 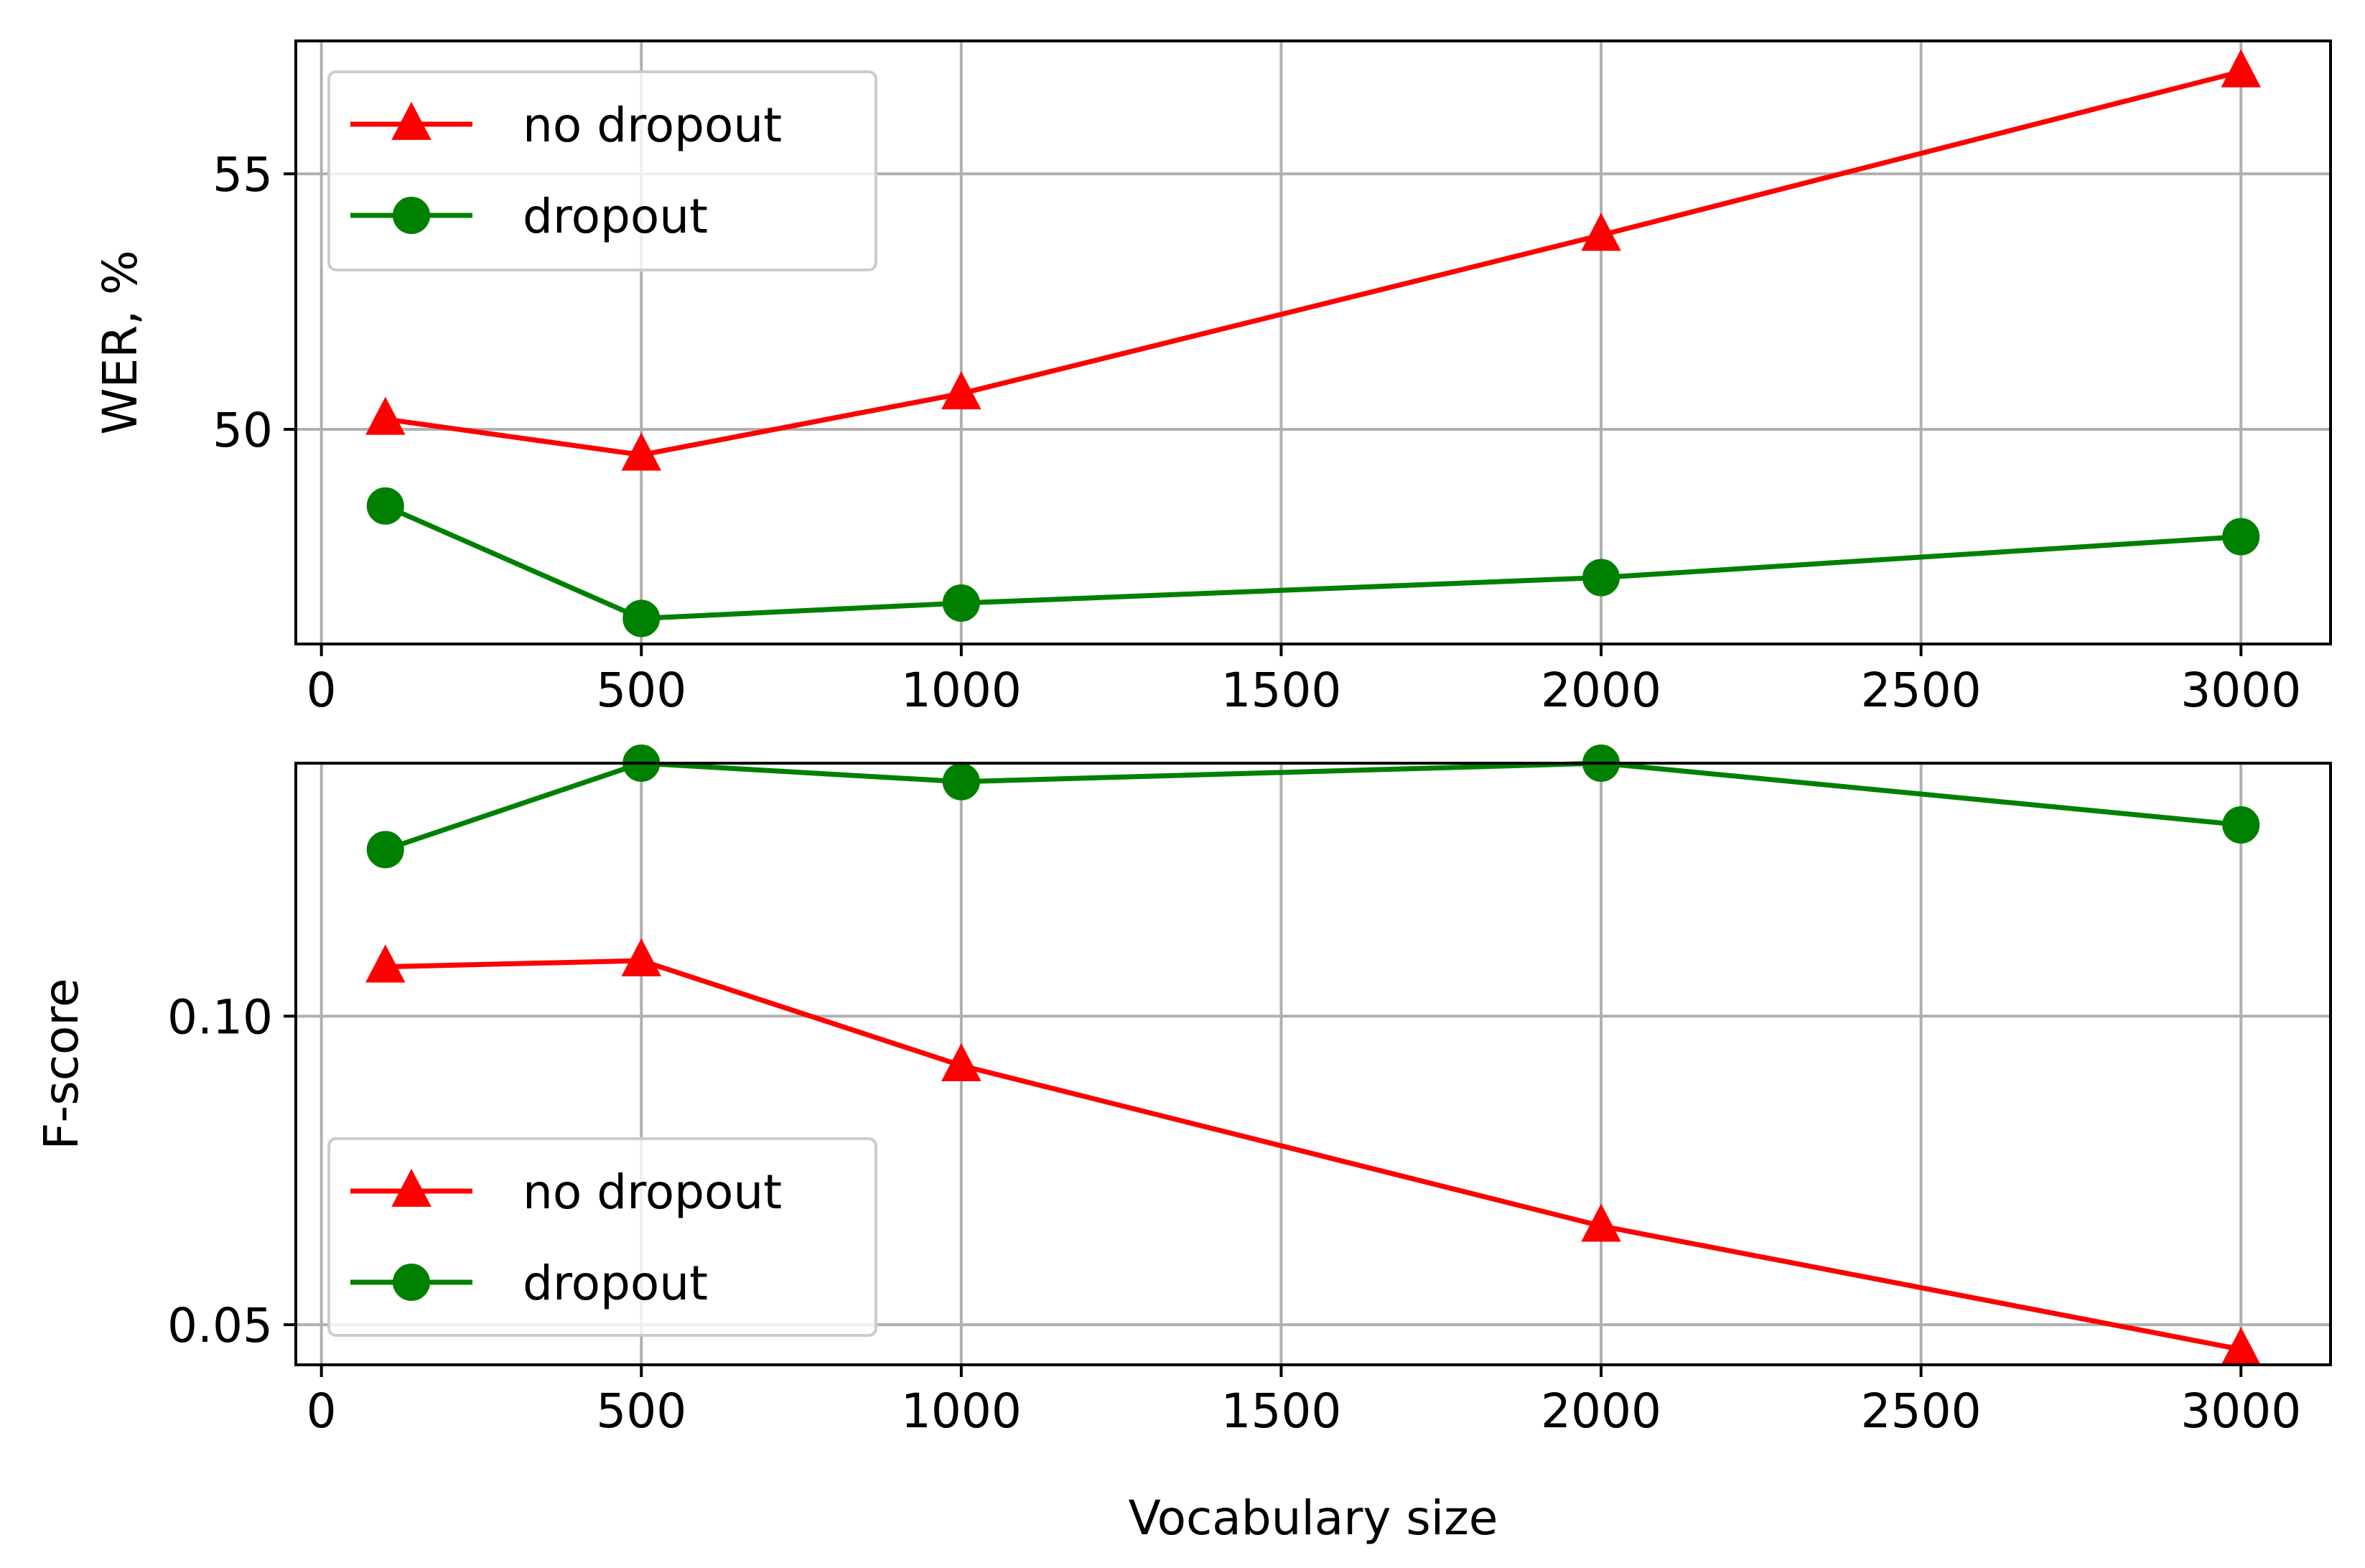 What do you see at coordinates (220, 1325) in the screenshot?
I see `y-tick-label: 0.05` at bounding box center [220, 1325].